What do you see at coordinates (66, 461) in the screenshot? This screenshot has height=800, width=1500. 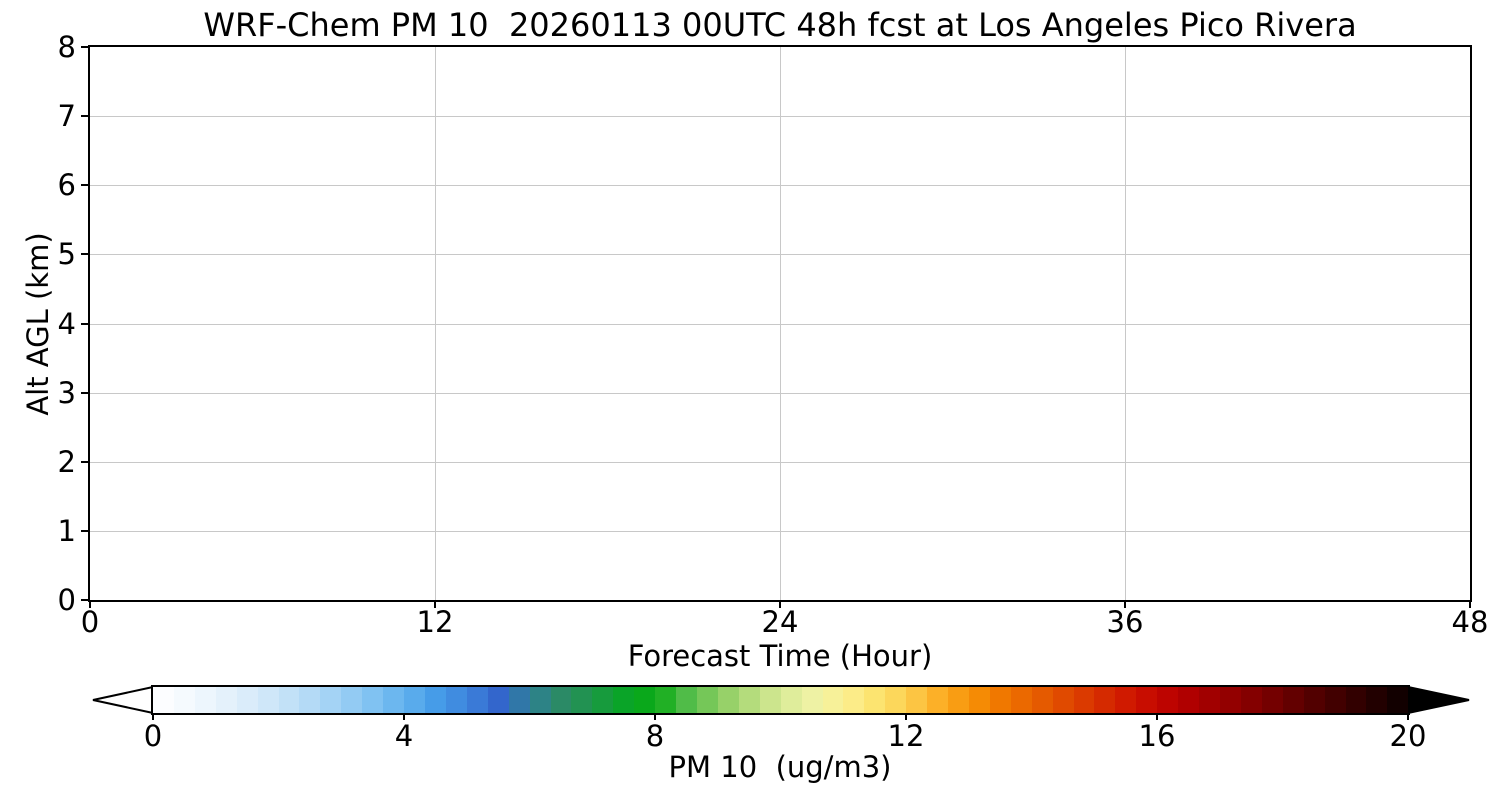 I see `y-tick-label: 2` at bounding box center [66, 461].